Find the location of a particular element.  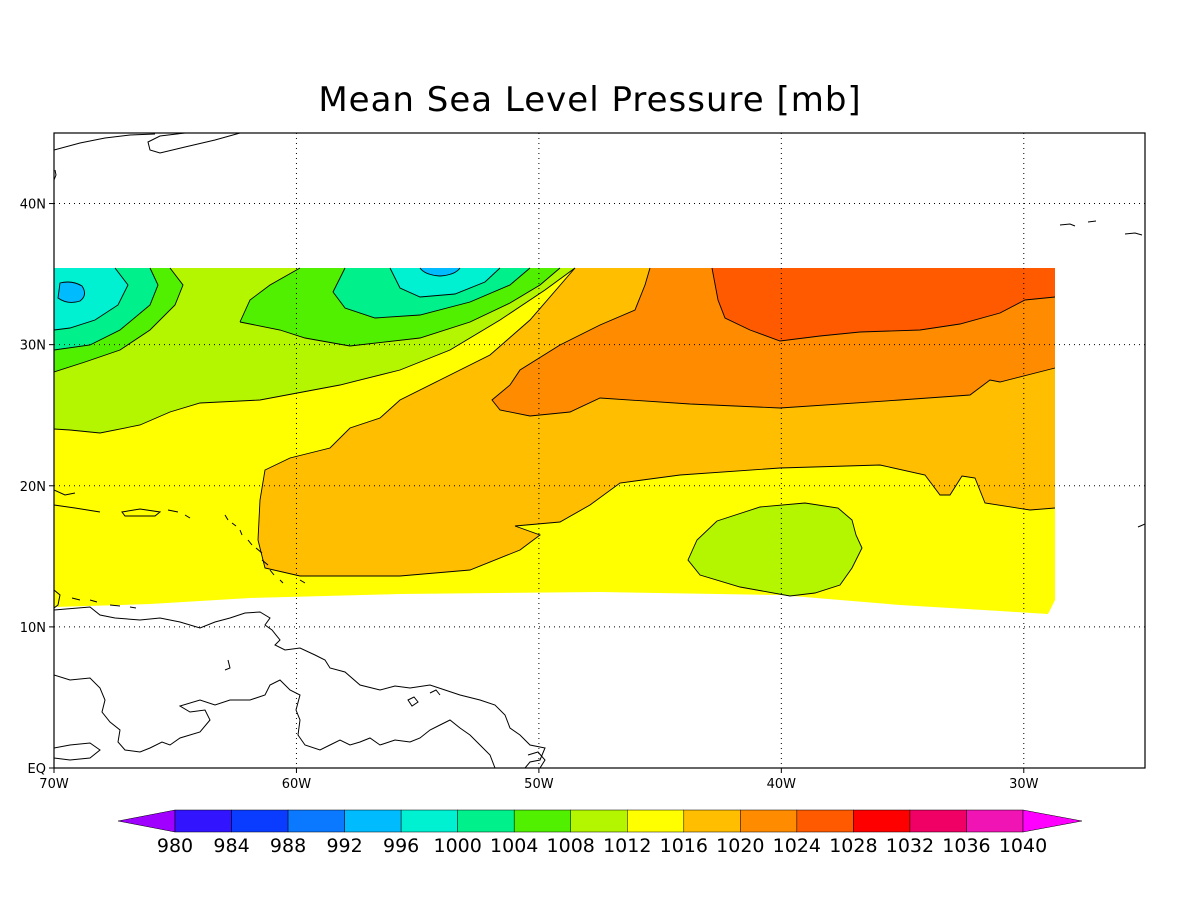

lon-tick-label: 60W is located at coordinates (297, 784).